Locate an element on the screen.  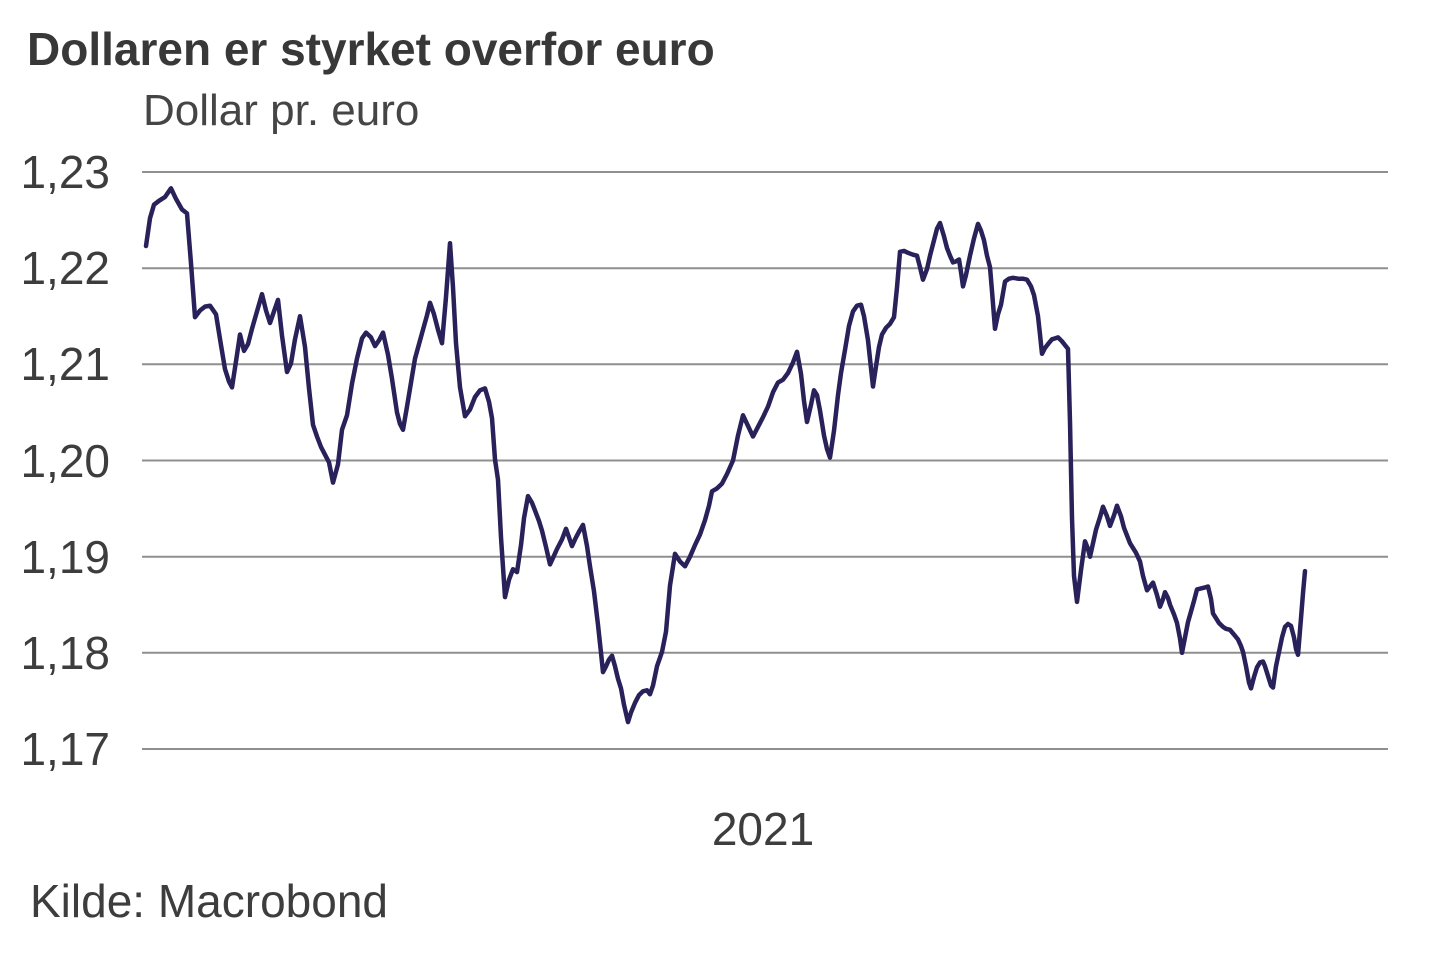
x-axis-year-label: 2021 is located at coordinates (763, 829).